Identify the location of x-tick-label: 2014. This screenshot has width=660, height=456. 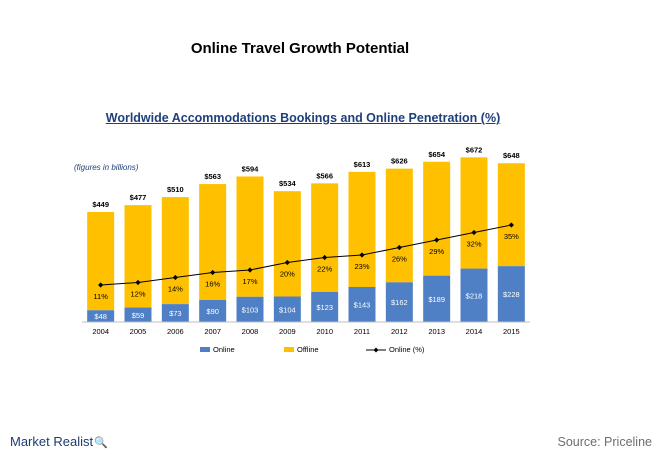
(474, 331).